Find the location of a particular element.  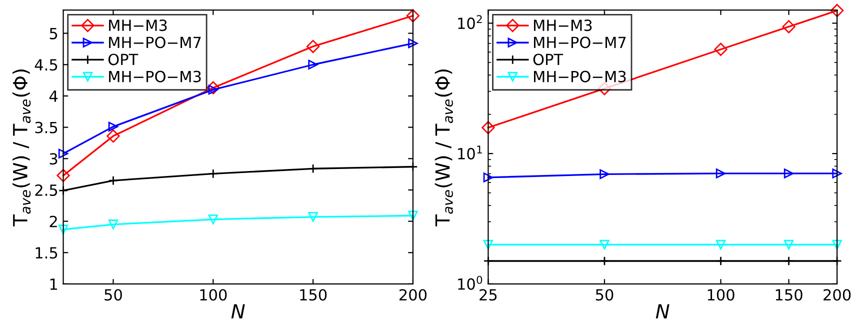

y-tick-label: 2 is located at coordinates (53, 222).